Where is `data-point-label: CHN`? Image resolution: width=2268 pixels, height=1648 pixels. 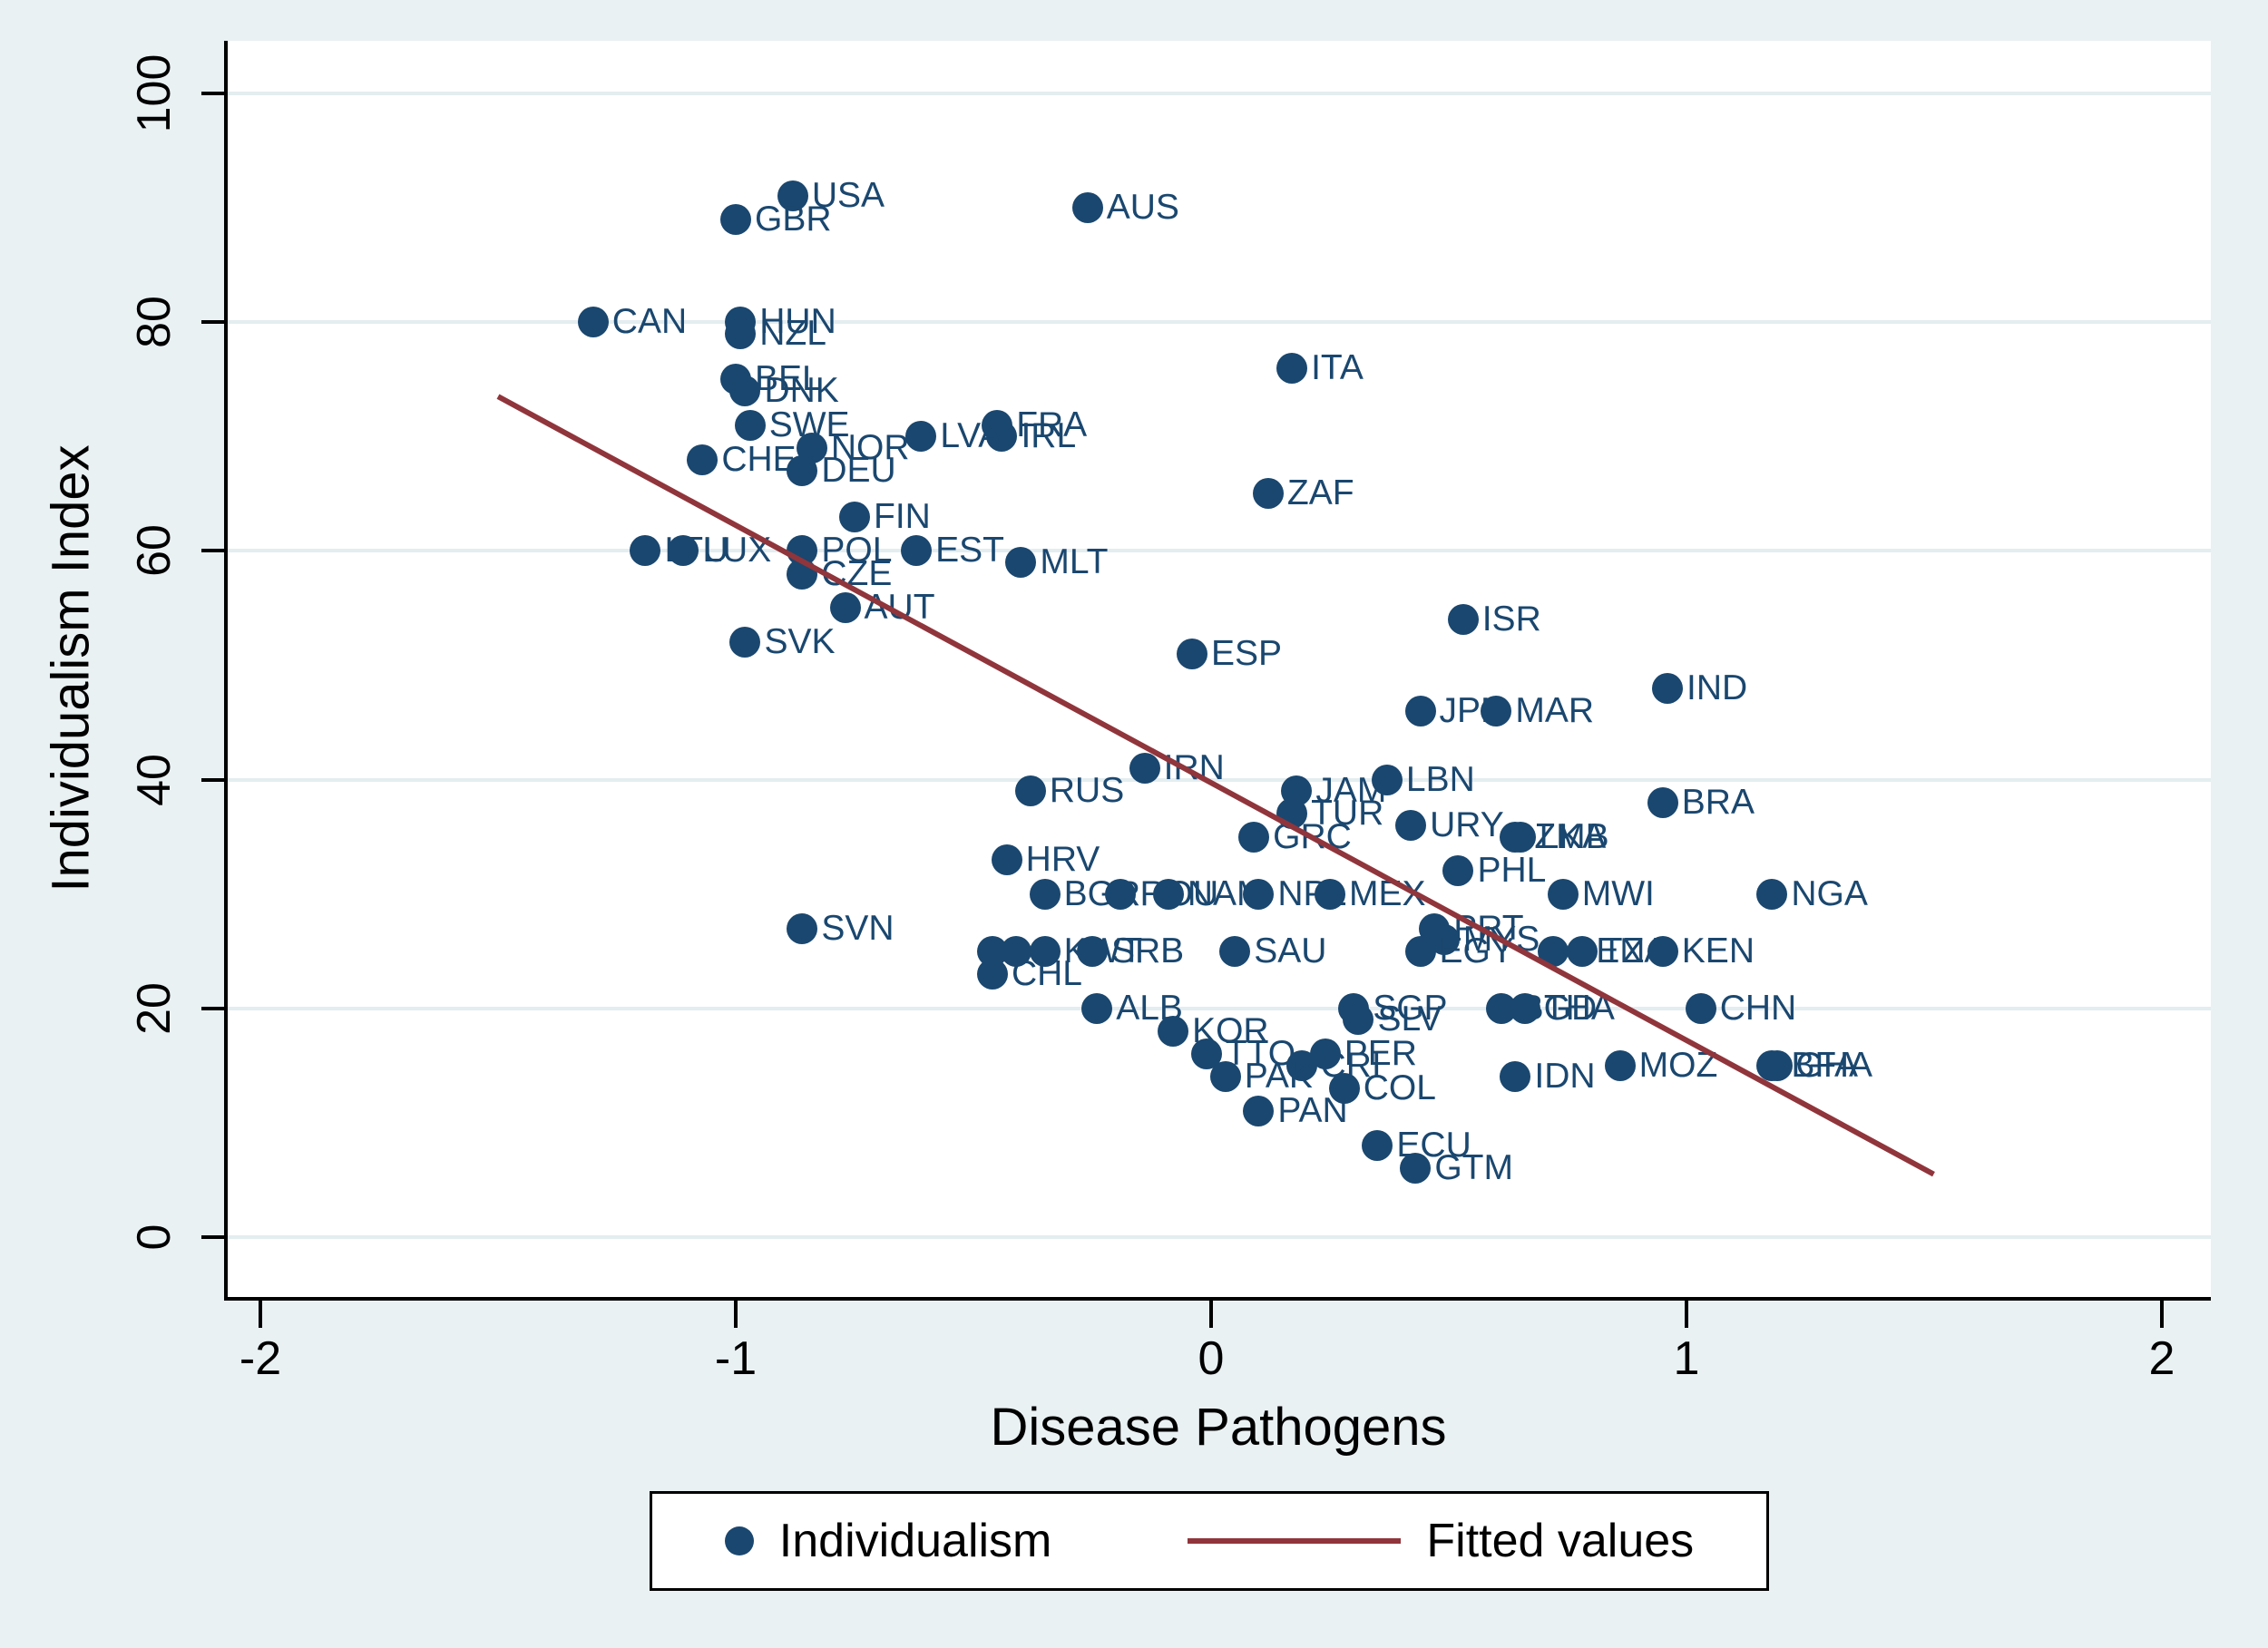
data-point-label: CHN is located at coordinates (1758, 1008).